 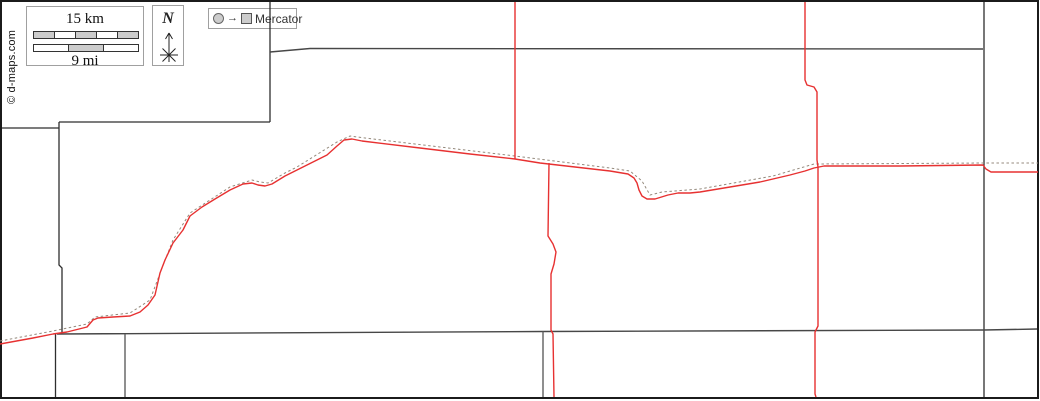 I want to click on scale-mi-label: 9 mi, so click(x=85, y=61).